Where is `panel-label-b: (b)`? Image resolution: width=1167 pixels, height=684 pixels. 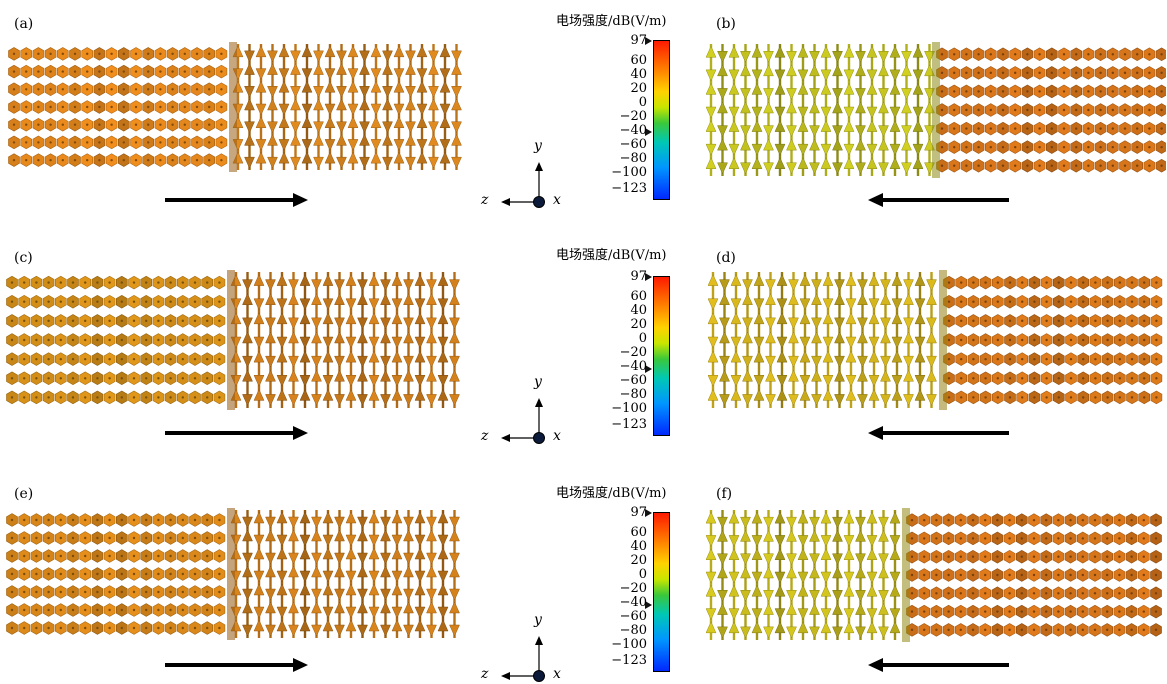 panel-label-b: (b) is located at coordinates (726, 24).